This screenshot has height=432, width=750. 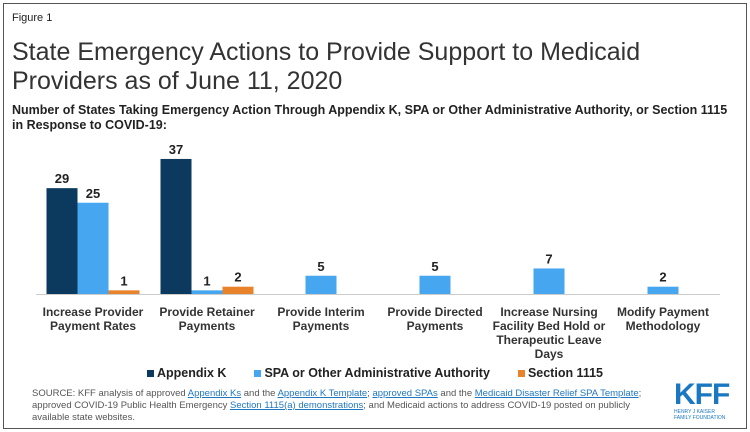 I want to click on legend-item: Appendix K, so click(x=186, y=373).